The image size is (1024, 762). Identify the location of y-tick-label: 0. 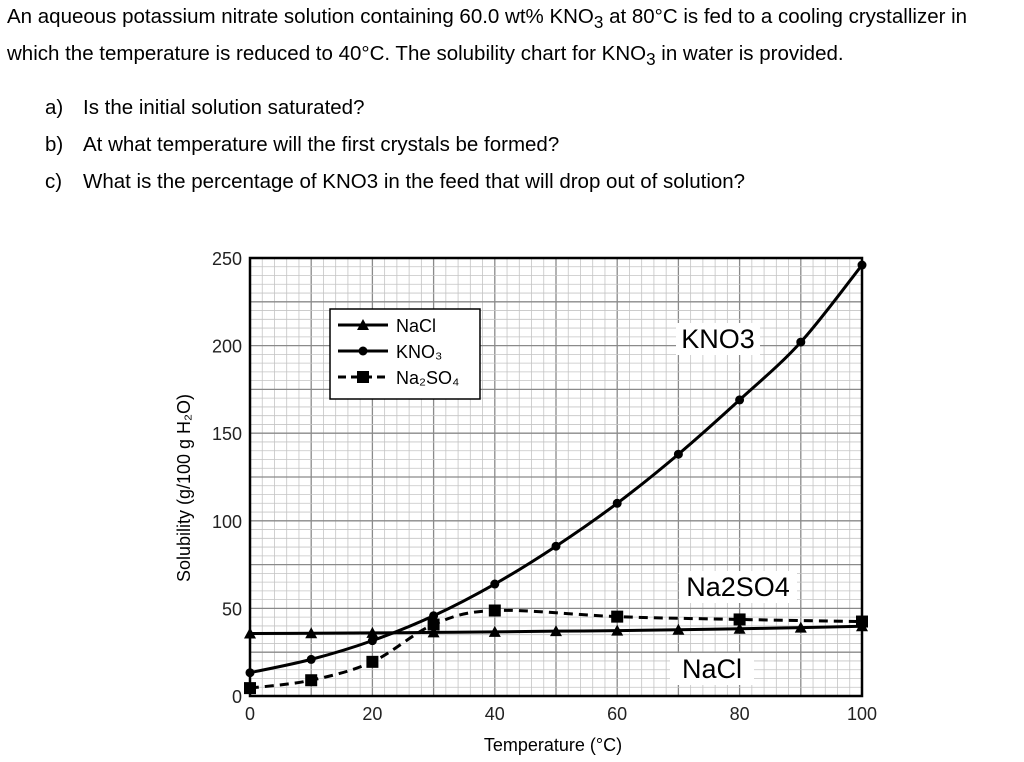
(237, 697).